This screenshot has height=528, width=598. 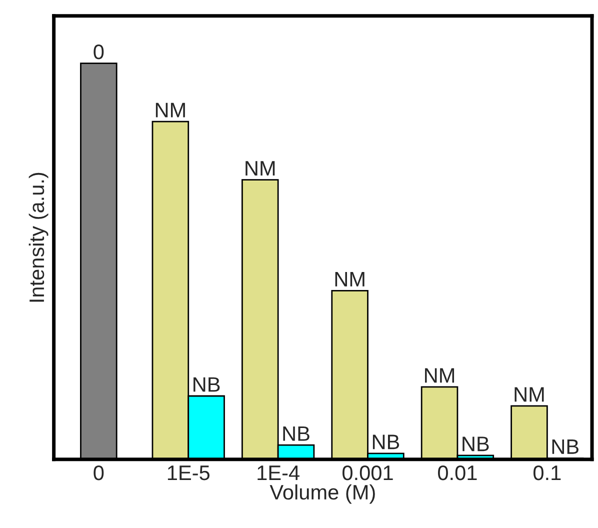 What do you see at coordinates (99, 52) in the screenshot?
I see `series-label: 0` at bounding box center [99, 52].